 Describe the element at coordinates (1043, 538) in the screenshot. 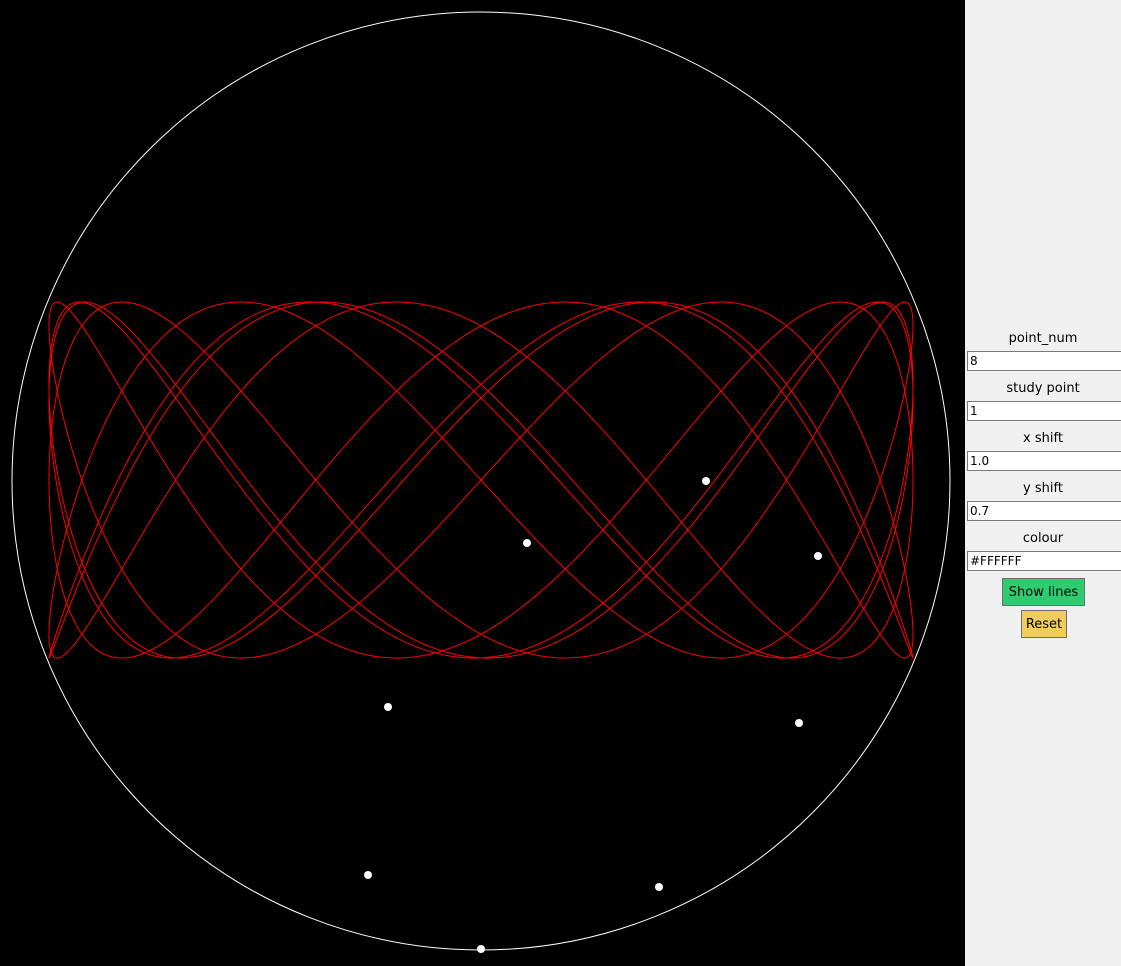

I see `colour-label: colour` at that location.